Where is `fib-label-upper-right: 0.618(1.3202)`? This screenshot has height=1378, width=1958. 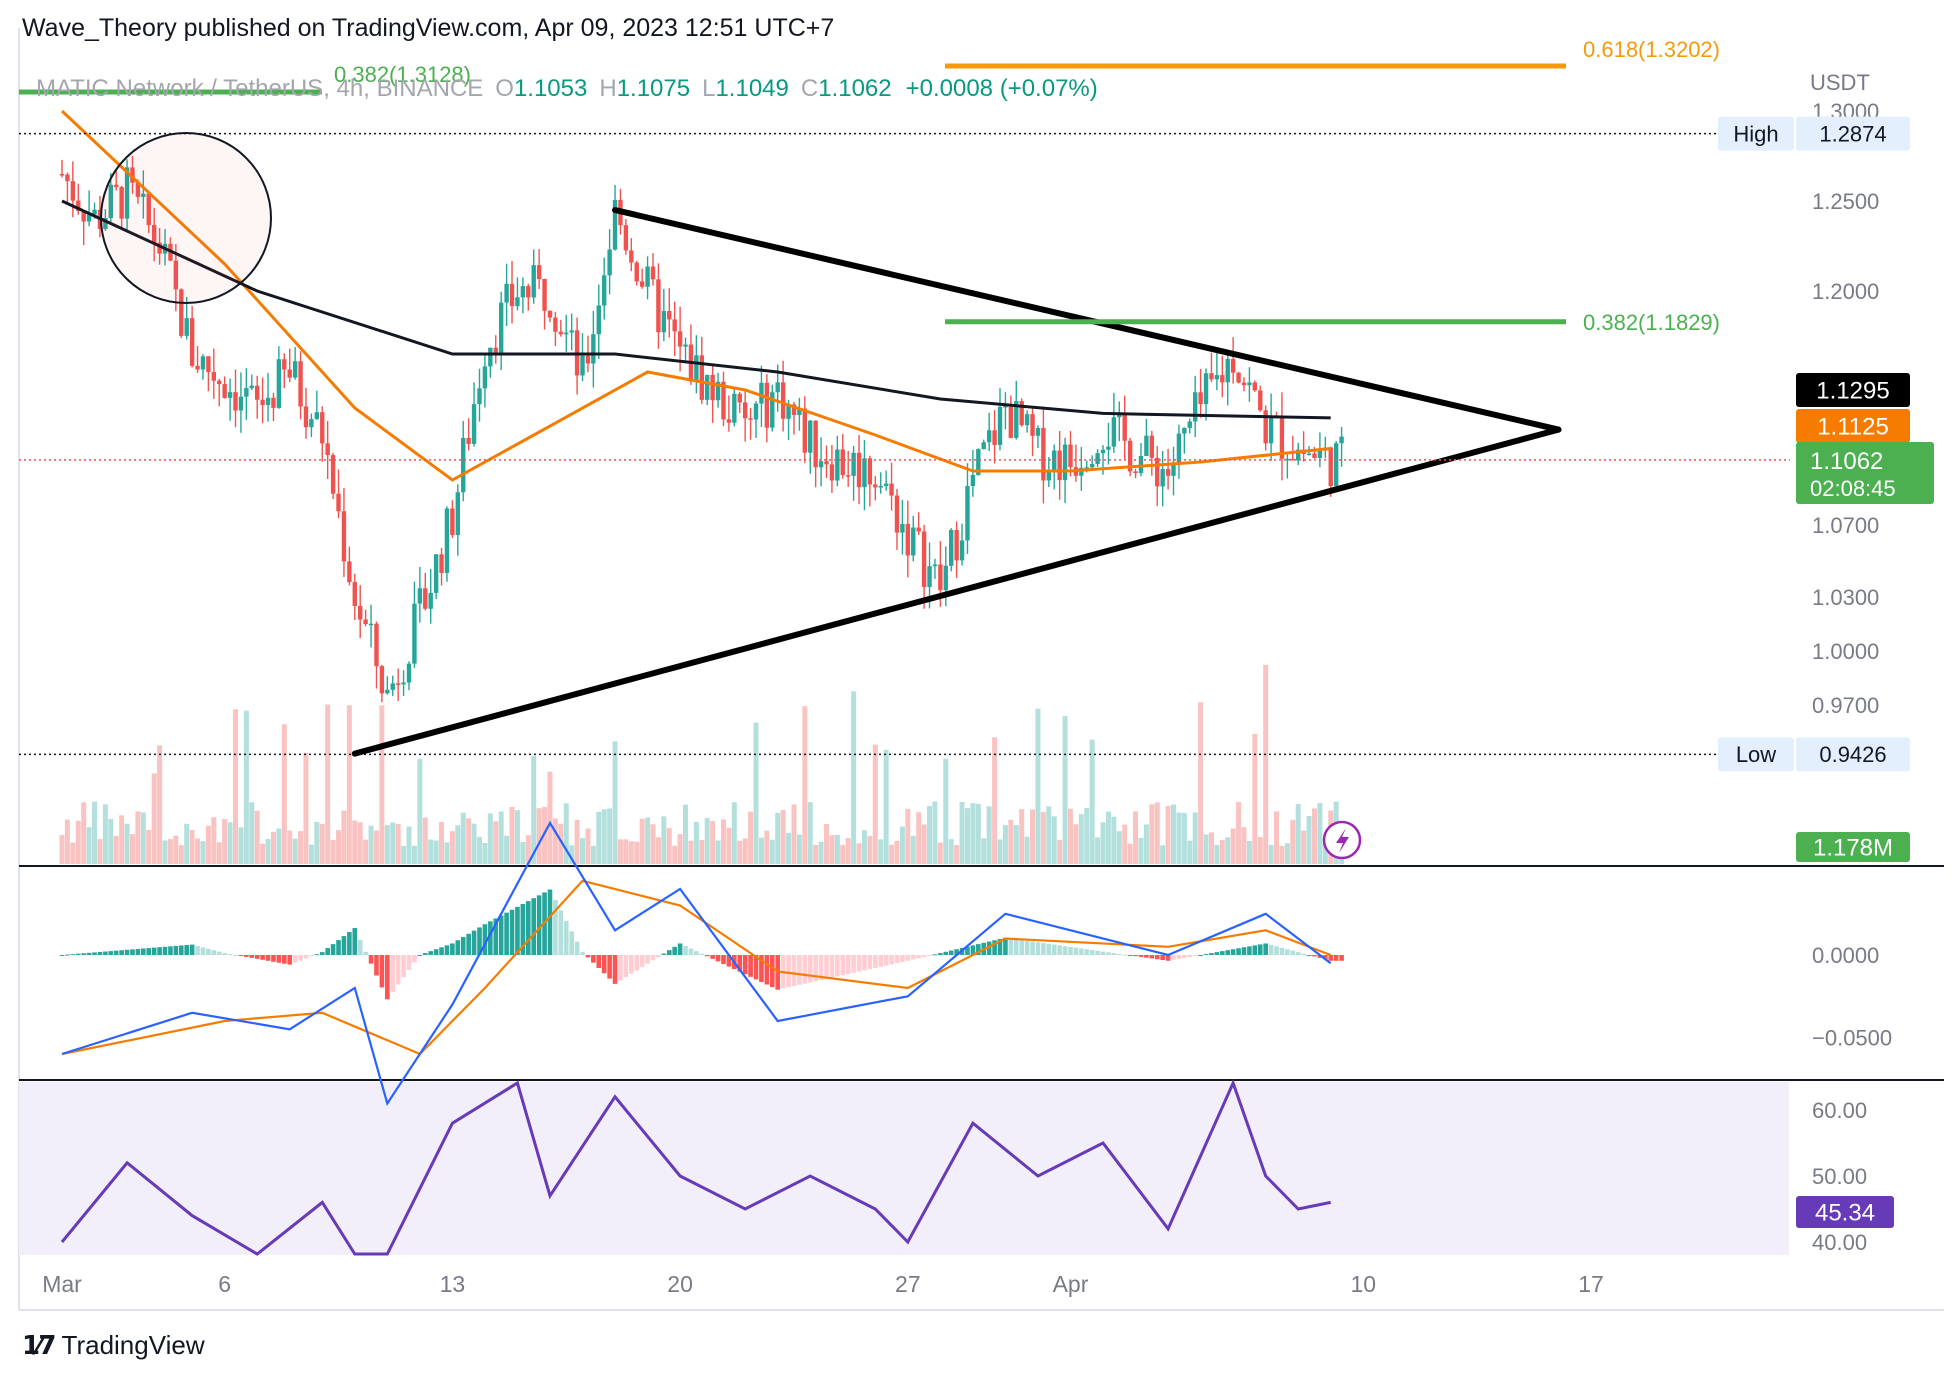 fib-label-upper-right: 0.618(1.3202) is located at coordinates (1651, 49).